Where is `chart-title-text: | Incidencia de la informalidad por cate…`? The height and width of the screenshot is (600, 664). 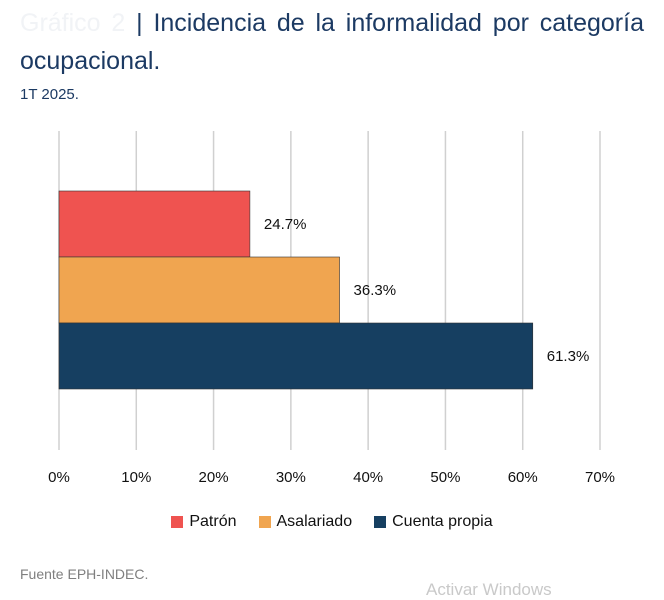 chart-title-text: | Incidencia de la informalidad por cate… is located at coordinates (332, 42).